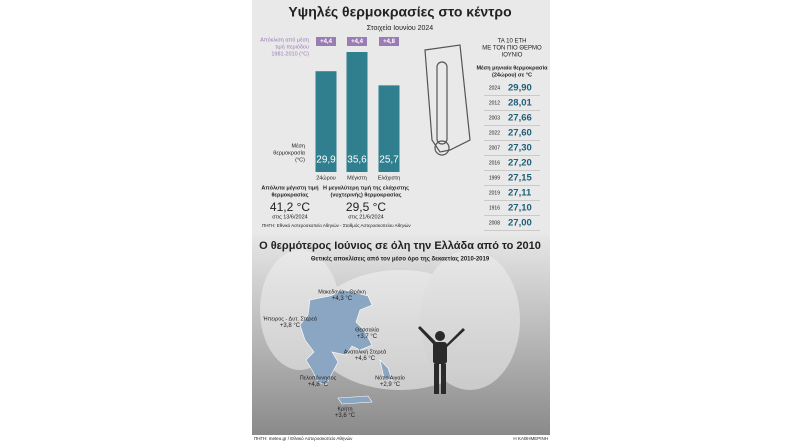 Image resolution: width=800 pixels, height=445 pixels. Describe the element at coordinates (390, 385) in the screenshot. I see `region-value: +2,9 °C` at that location.